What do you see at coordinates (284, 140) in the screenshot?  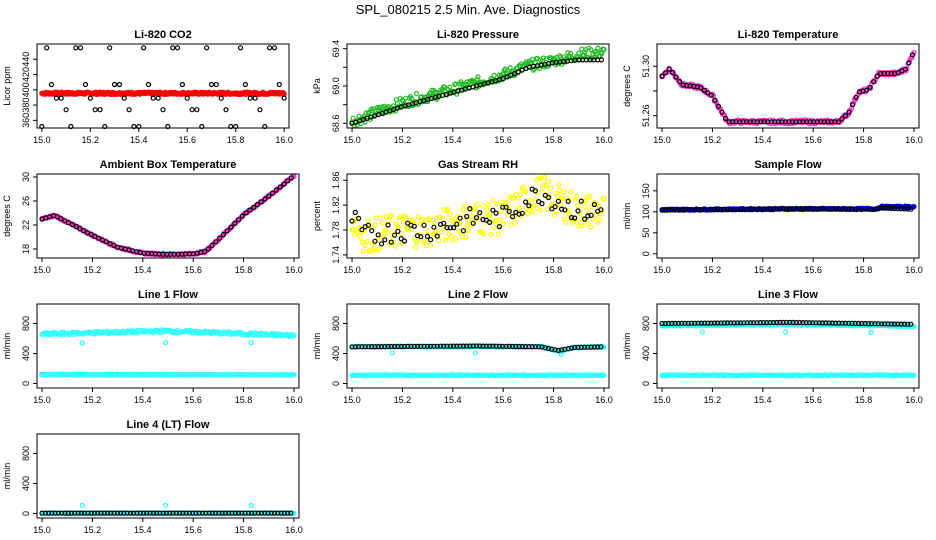 I see `x-tick-label: 16.0` at bounding box center [284, 140].